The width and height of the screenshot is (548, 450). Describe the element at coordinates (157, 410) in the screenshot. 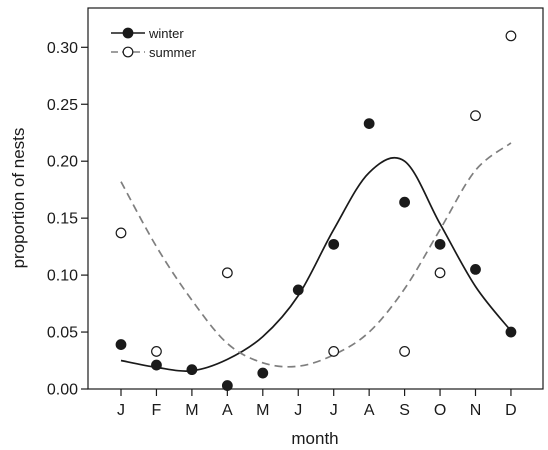

I see `x-tick-label: F` at that location.